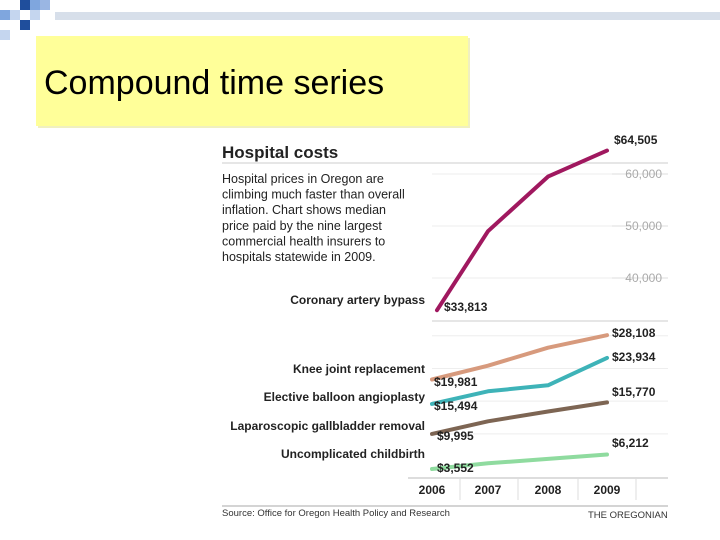  Describe the element at coordinates (302, 226) in the screenshot. I see `description-line: price paid by the nine largest` at that location.